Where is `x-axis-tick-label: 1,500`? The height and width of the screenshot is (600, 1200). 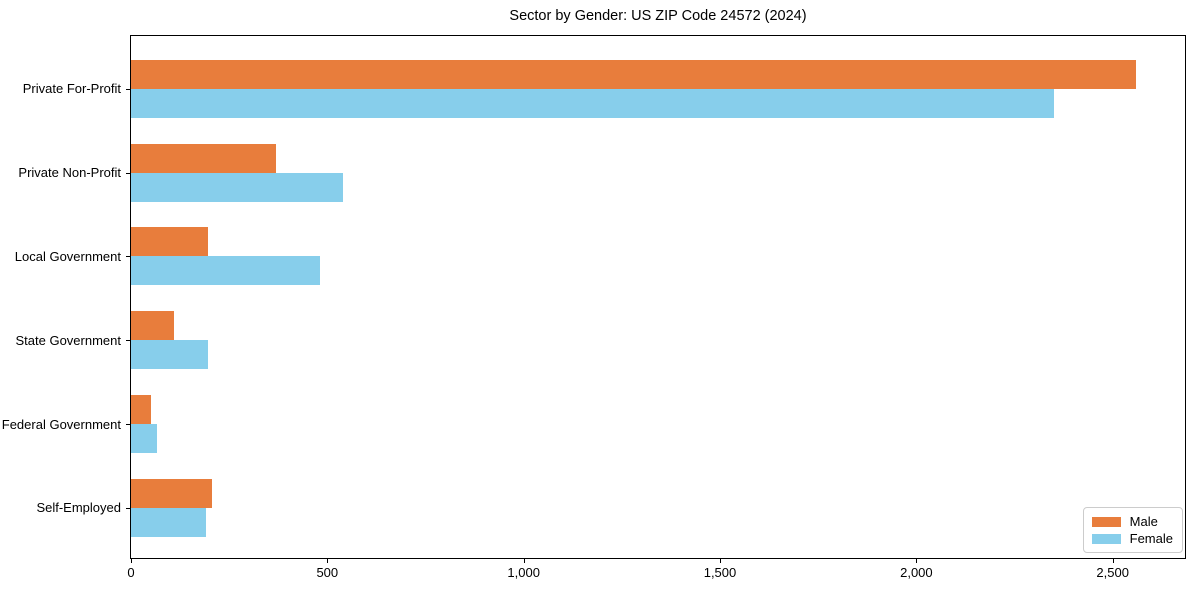 x-axis-tick-label: 1,500 is located at coordinates (720, 572).